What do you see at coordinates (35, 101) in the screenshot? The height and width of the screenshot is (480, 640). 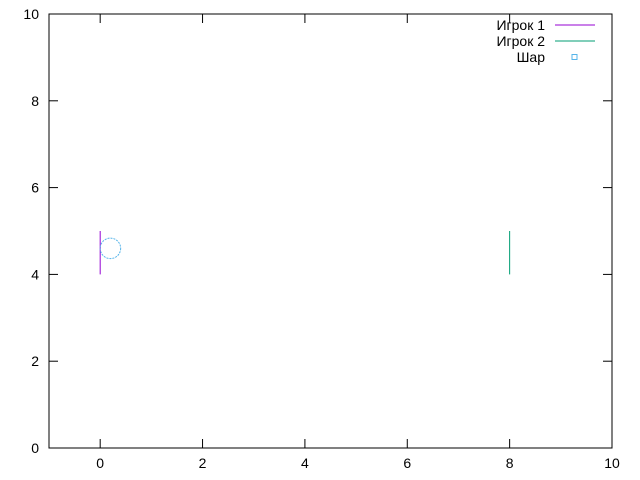 I see `y-tick-label: 8` at bounding box center [35, 101].